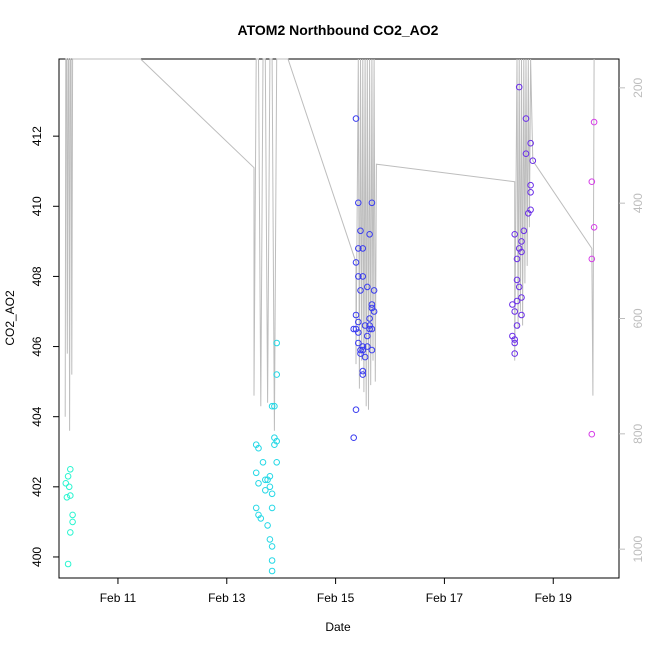 Image resolution: width=650 pixels, height=650 pixels. I want to click on y-tick-label: 410, so click(37, 206).